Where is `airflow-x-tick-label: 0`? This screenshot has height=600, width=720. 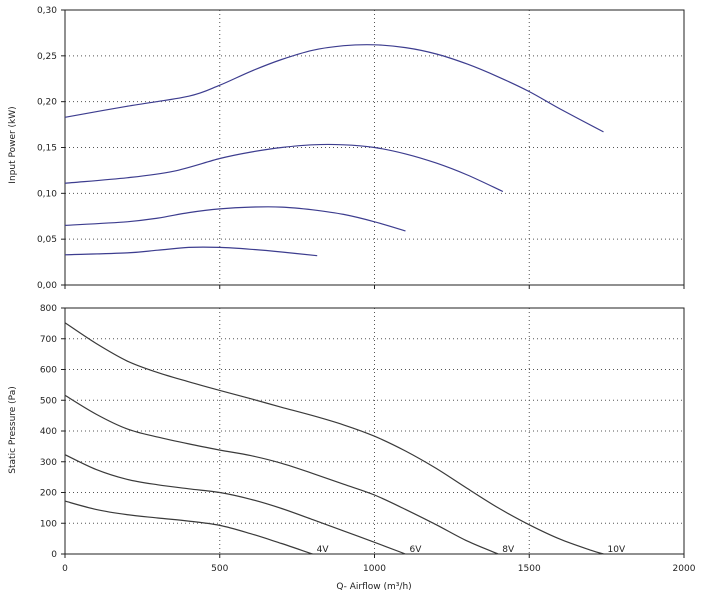 airflow-x-tick-label: 0 is located at coordinates (65, 569).